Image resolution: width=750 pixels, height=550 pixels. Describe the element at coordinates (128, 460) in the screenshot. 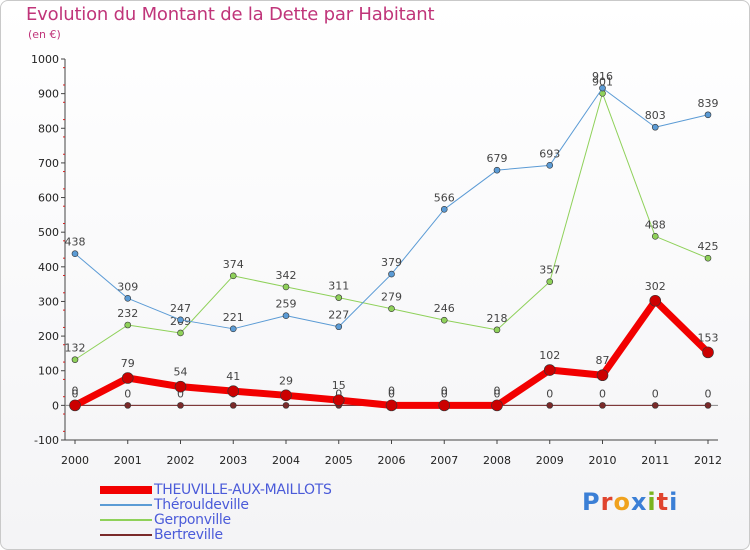

I see `x-tick-label: 2001` at that location.